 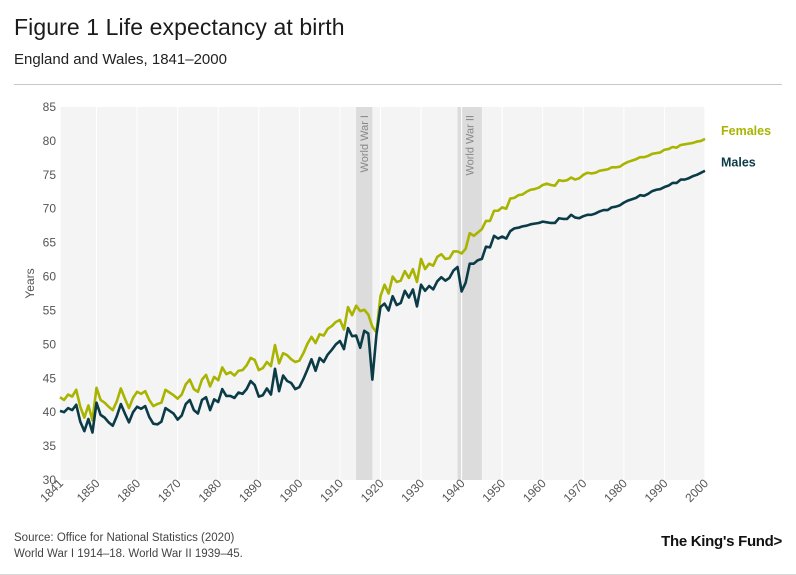 What do you see at coordinates (50, 412) in the screenshot?
I see `y-tick-label: 40` at bounding box center [50, 412].